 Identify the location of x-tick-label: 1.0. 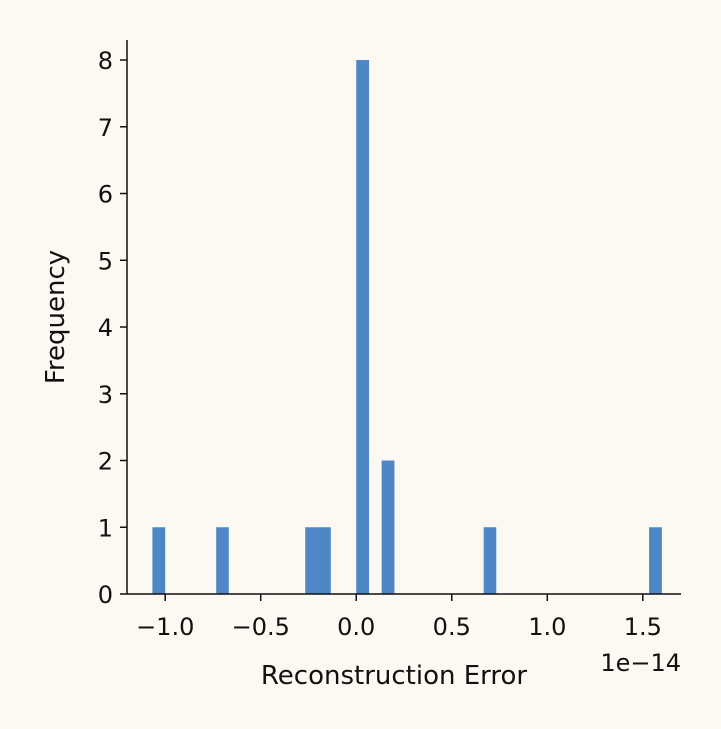
(547, 627).